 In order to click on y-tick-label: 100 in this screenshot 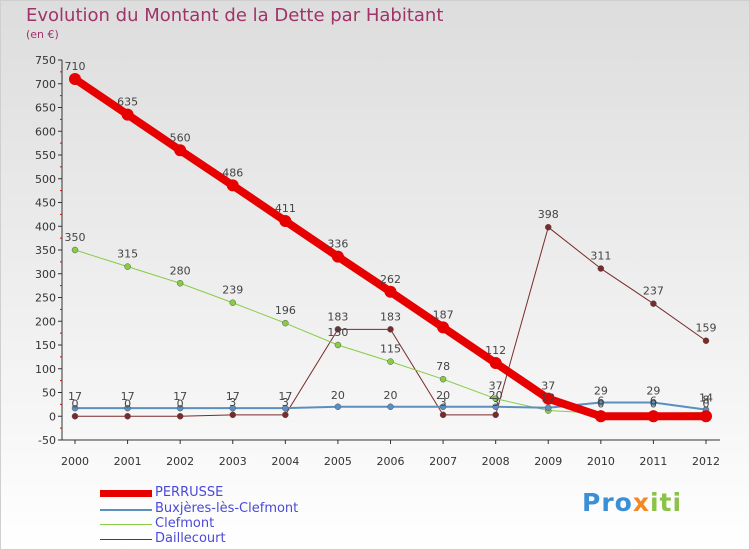, I will do `click(45, 369)`.